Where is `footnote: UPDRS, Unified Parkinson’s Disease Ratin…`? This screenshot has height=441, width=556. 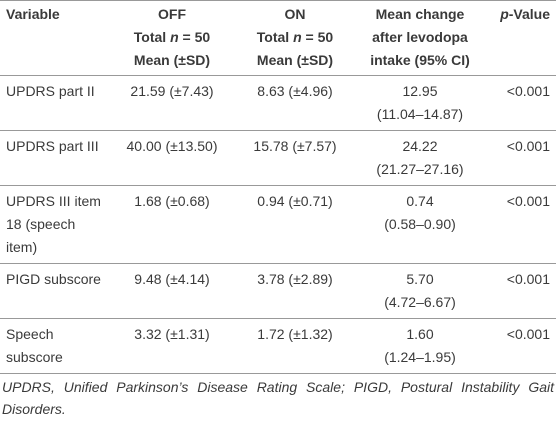
footnote: UPDRS, Unified Parkinson’s Disease Ratin… is located at coordinates (278, 398).